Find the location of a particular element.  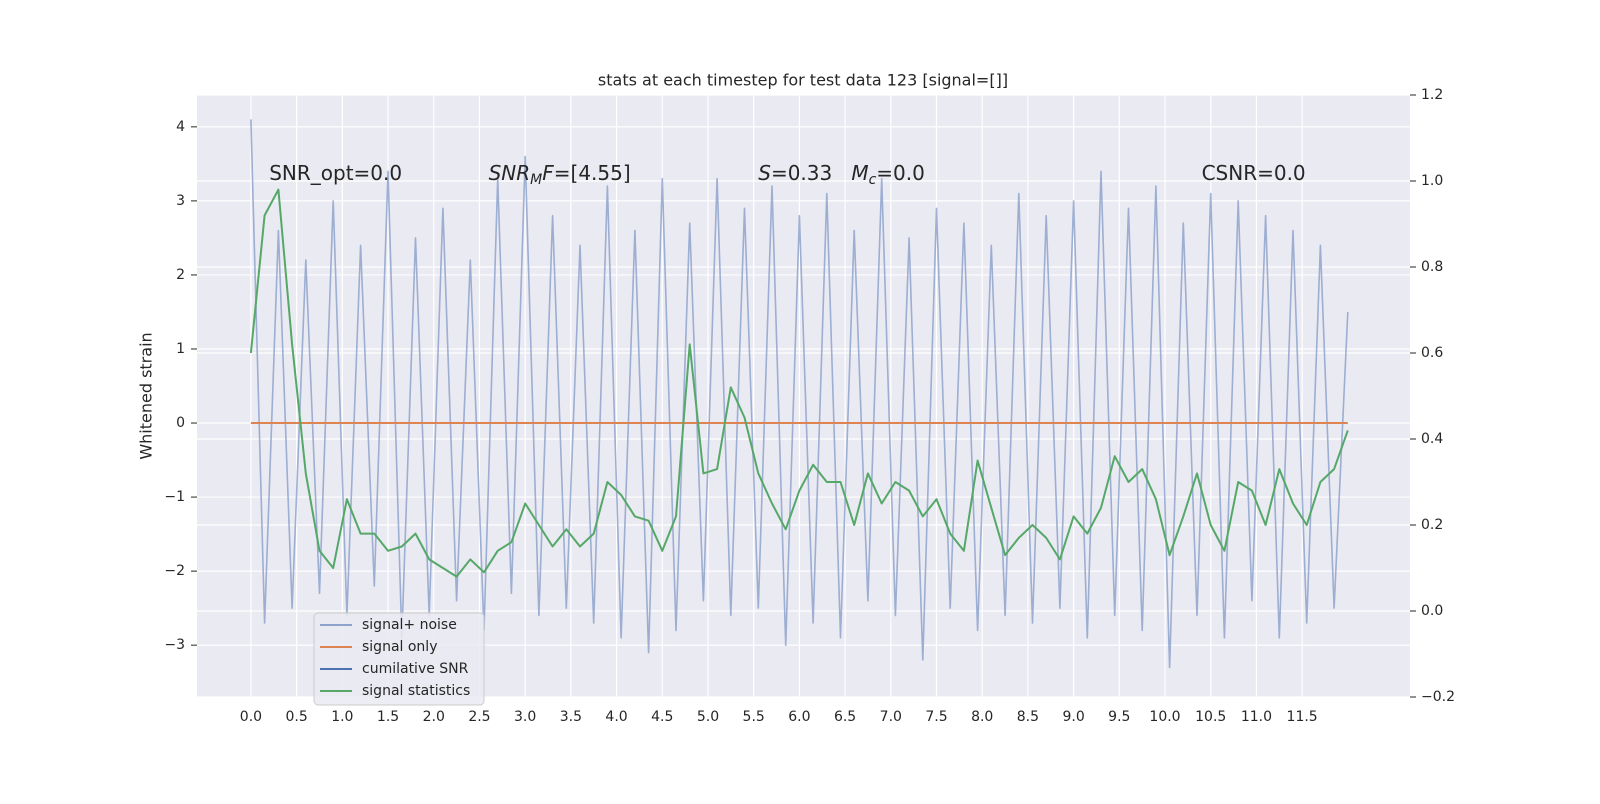

legend-box is located at coordinates (399, 659).